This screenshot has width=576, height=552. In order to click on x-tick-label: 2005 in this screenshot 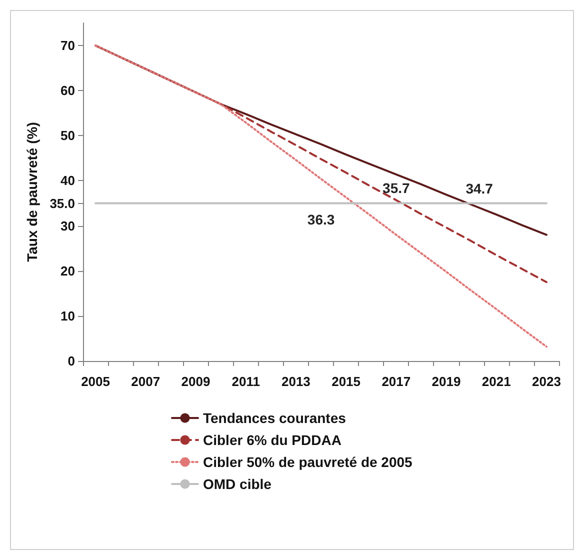, I will do `click(95, 381)`.